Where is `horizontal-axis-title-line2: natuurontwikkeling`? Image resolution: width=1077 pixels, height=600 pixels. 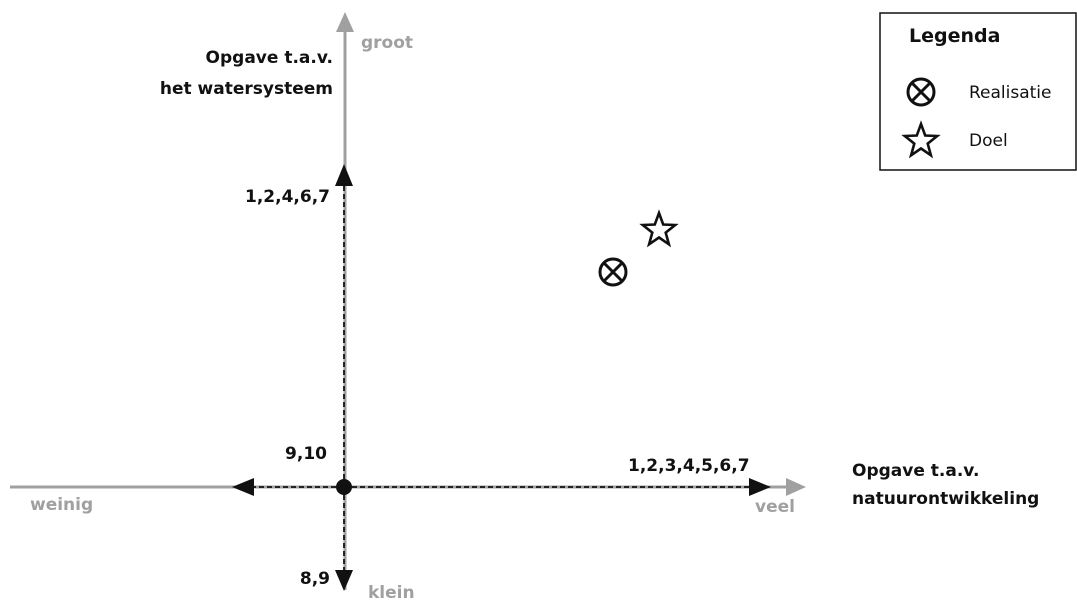
horizontal-axis-title-line2: natuurontwikkeling is located at coordinates (945, 499).